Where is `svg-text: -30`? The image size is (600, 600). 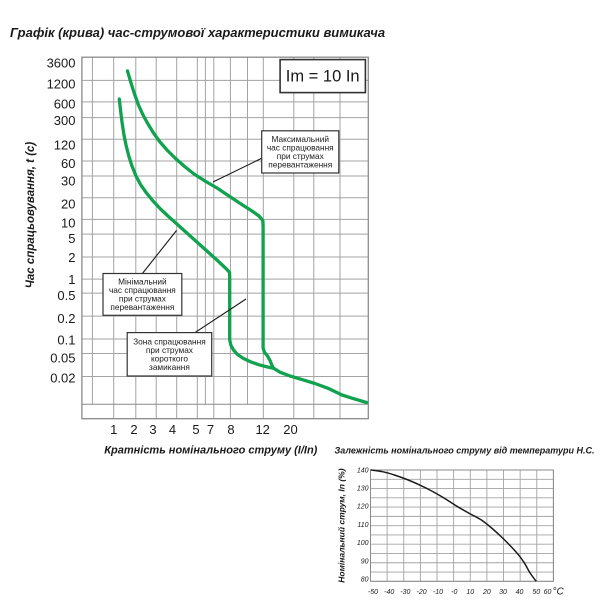
svg-text: -30 is located at coordinates (405, 592).